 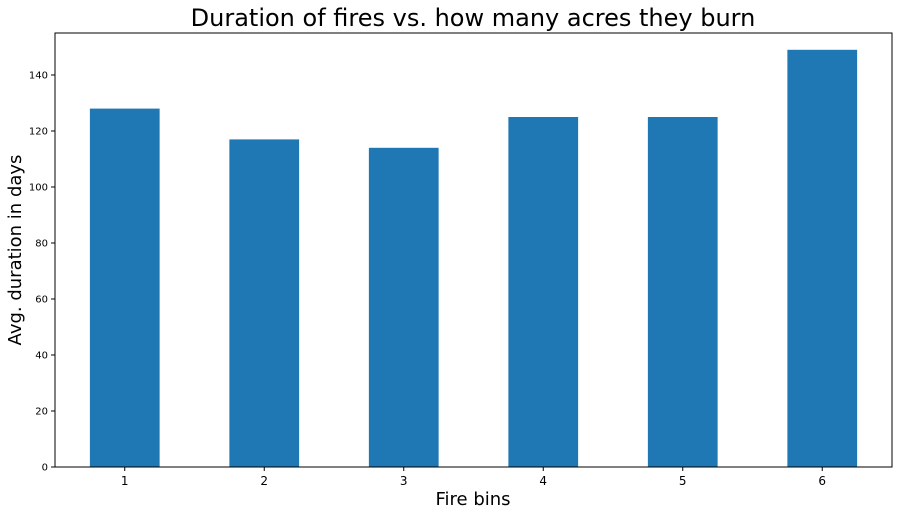 I want to click on x-axis-ticks: 1 2 3 4 5 6, so click(x=473, y=477).